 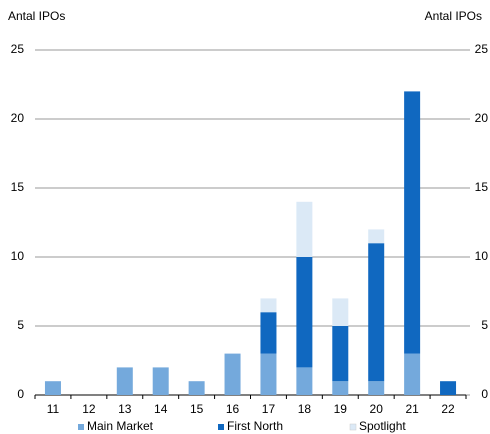 I want to click on y2-axis-label: Antal IPOs, so click(x=453, y=16).